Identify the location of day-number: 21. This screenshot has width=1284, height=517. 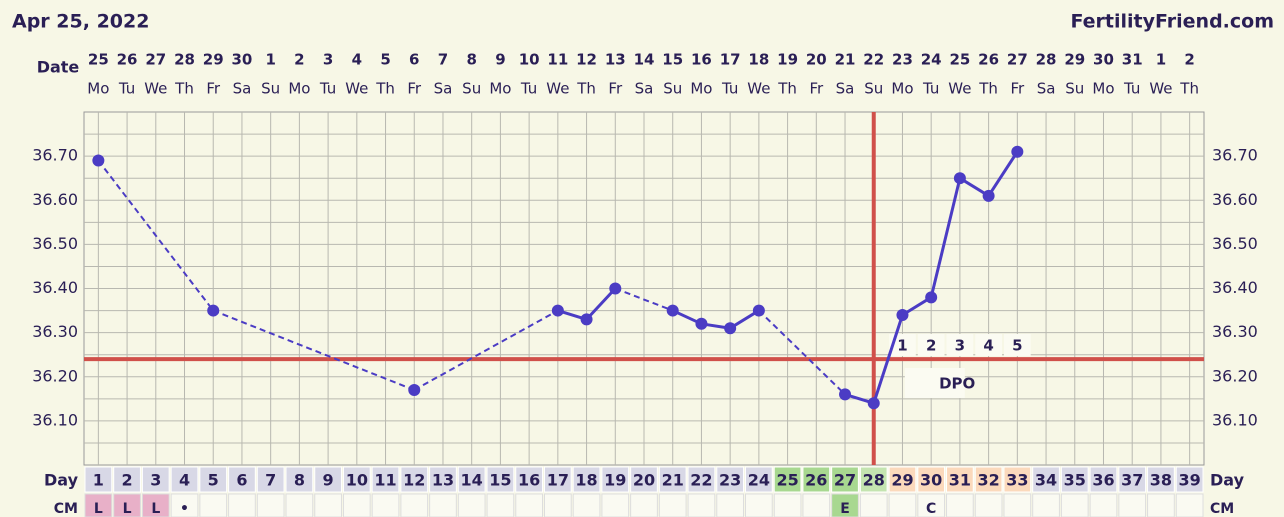
(673, 480).